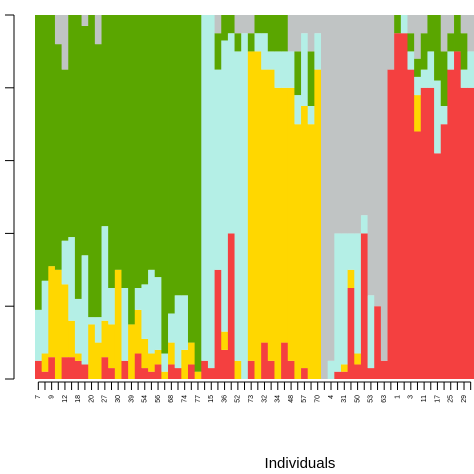 The height and width of the screenshot is (474, 474). Describe the element at coordinates (411, 397) in the screenshot. I see `x-tick-label: 3` at that location.